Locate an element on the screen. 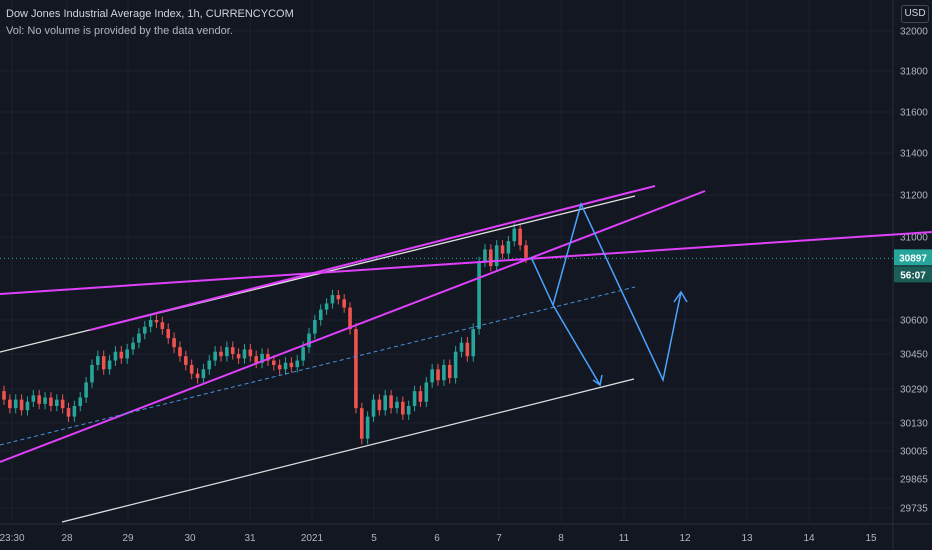  flat-magenta-line is located at coordinates (466, 263).